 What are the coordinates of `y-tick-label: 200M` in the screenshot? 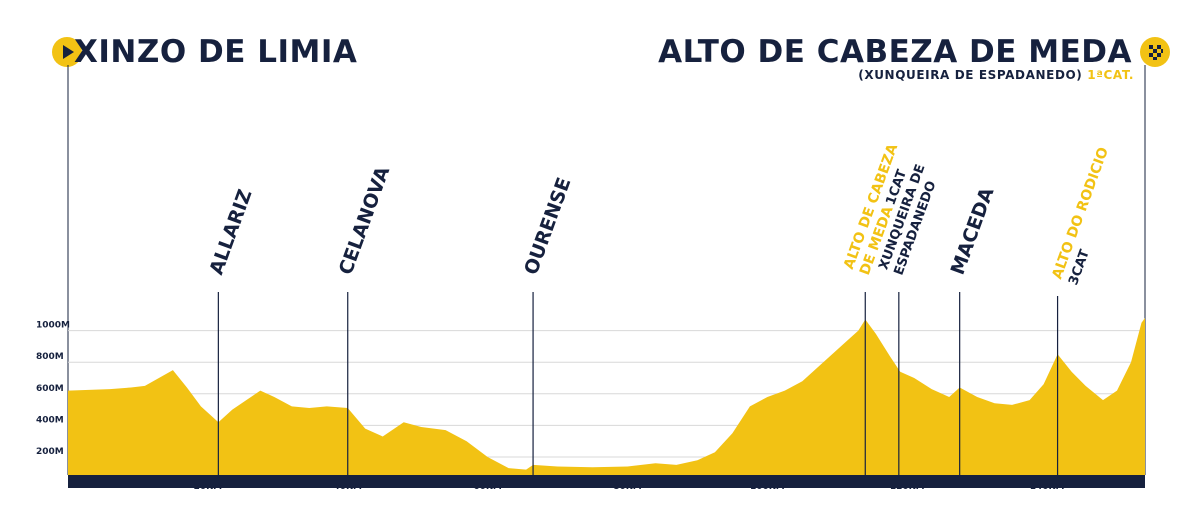 It's located at (50, 452).